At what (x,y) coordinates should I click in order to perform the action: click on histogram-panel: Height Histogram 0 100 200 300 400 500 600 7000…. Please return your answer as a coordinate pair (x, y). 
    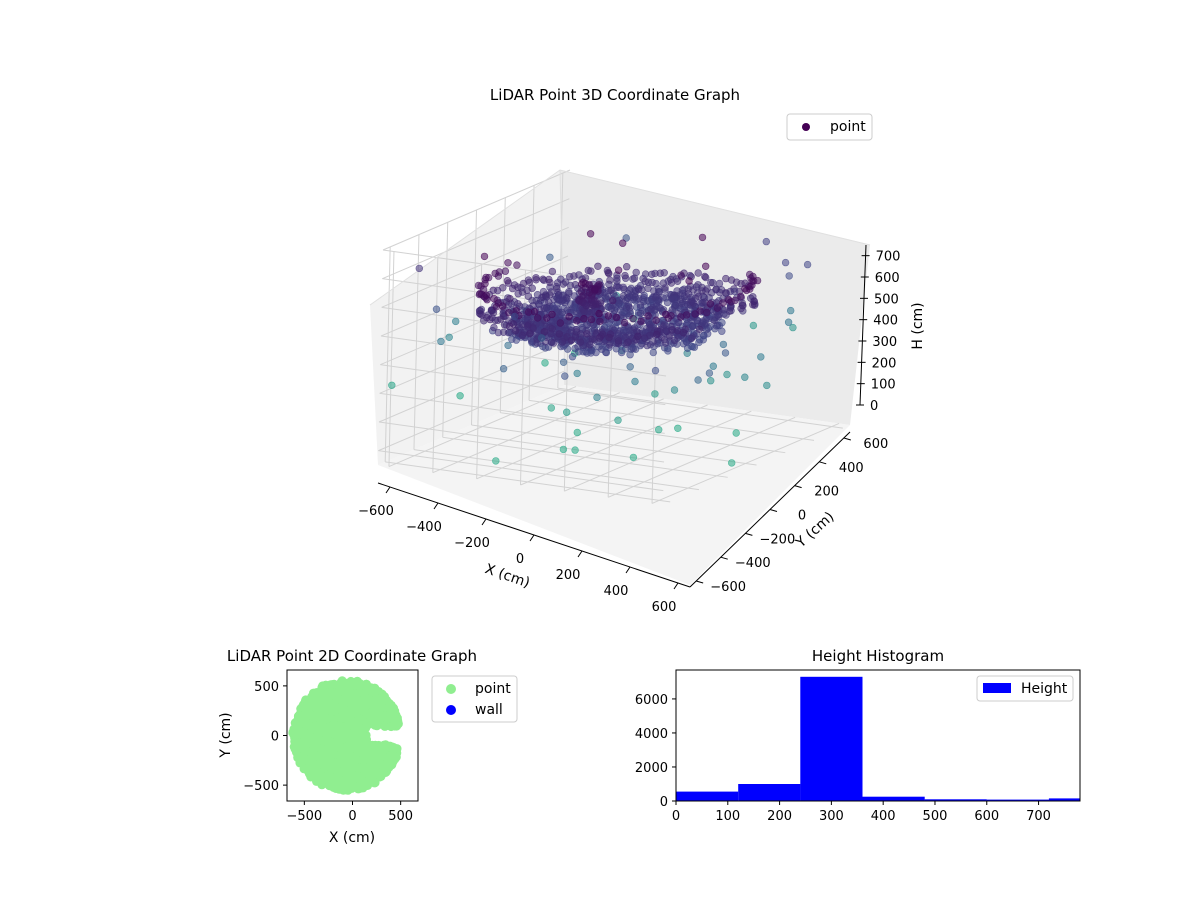
    Looking at the image, I should click on (858, 735).